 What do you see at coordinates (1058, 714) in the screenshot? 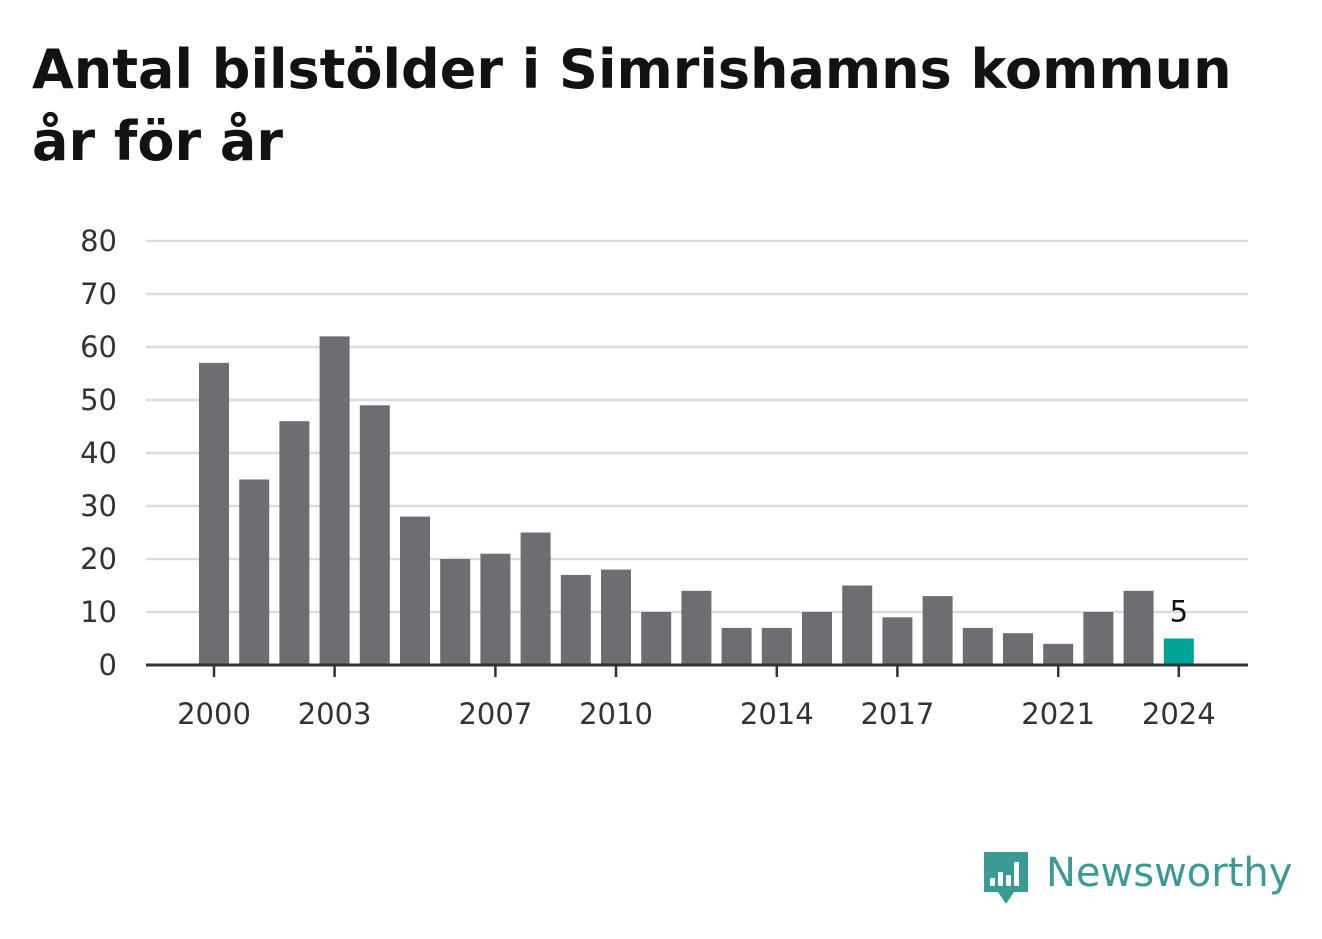
I see `x-tick-label-2021: 2021` at bounding box center [1058, 714].